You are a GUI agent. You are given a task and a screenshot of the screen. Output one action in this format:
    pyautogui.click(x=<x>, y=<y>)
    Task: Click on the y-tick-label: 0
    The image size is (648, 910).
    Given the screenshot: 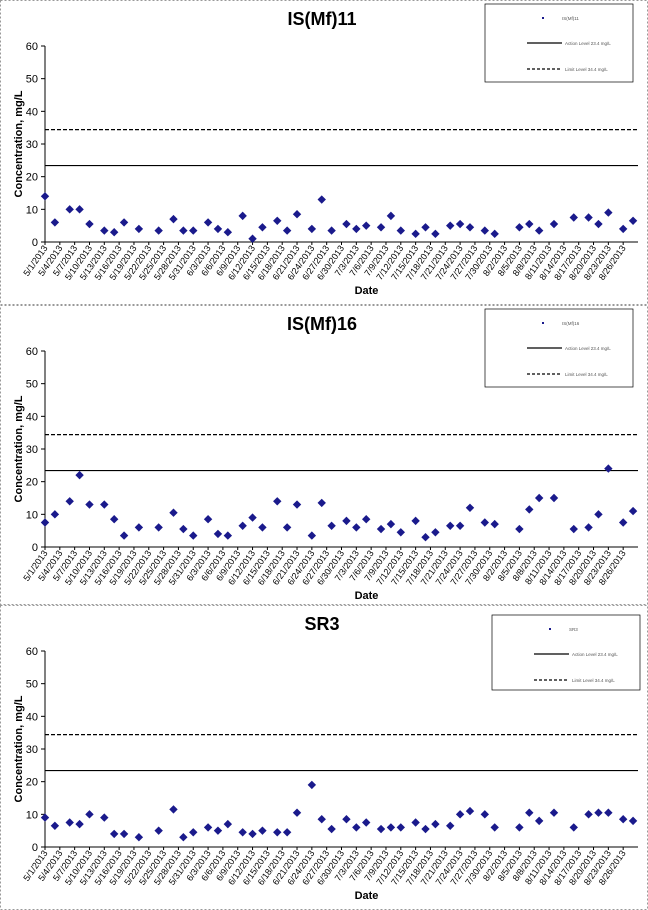 What is the action you would take?
    pyautogui.click(x=35, y=548)
    